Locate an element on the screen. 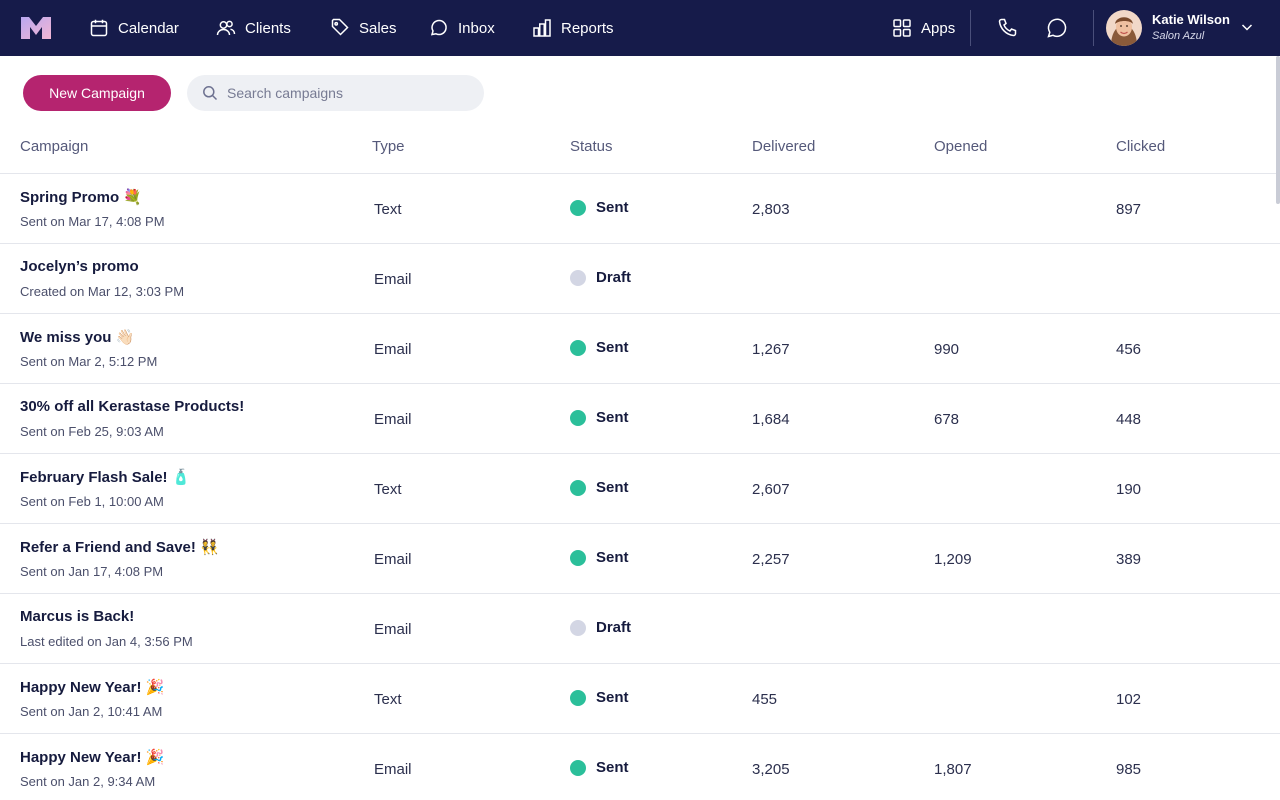  column-header-delivered: Delivered is located at coordinates (784, 146).